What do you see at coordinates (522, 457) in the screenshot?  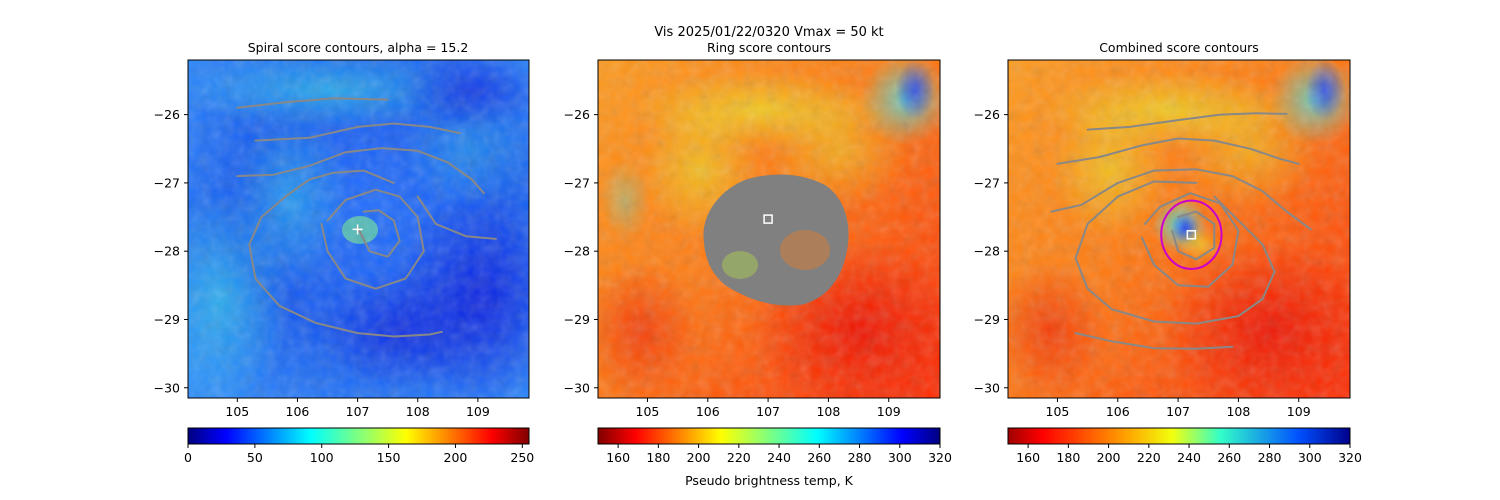 I see `colorbar-tick-label: 250` at bounding box center [522, 457].